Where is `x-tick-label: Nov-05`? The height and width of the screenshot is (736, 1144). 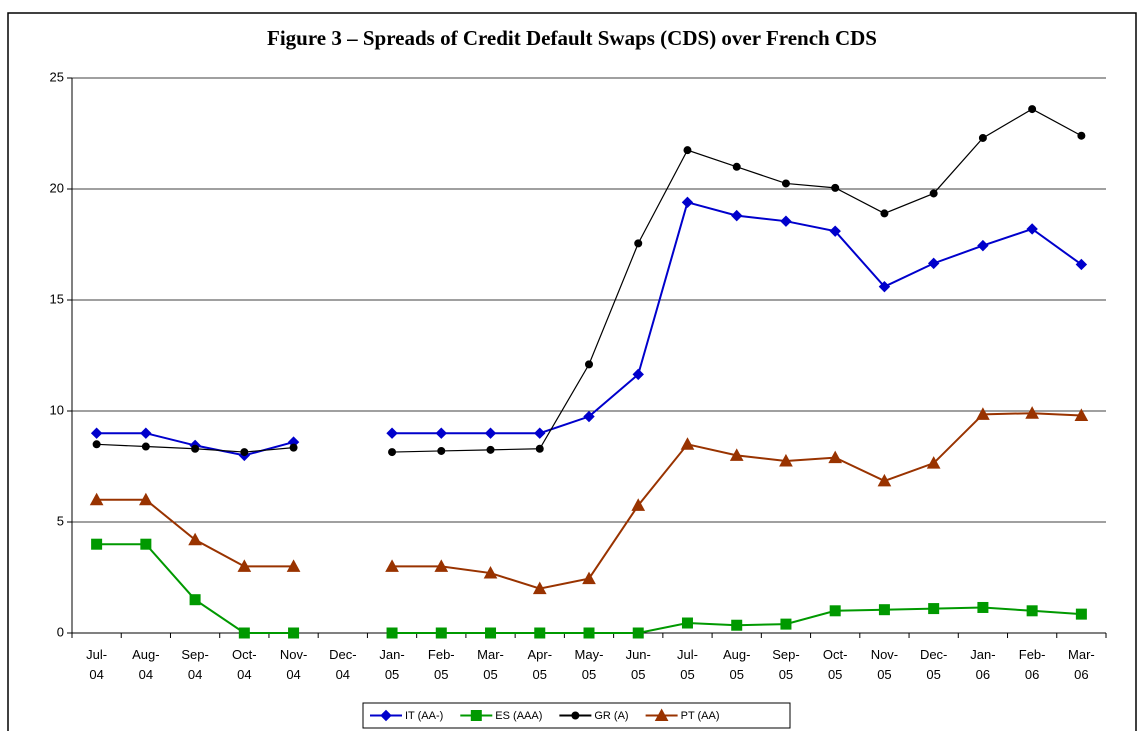
x-tick-label: Nov-05 is located at coordinates (884, 664).